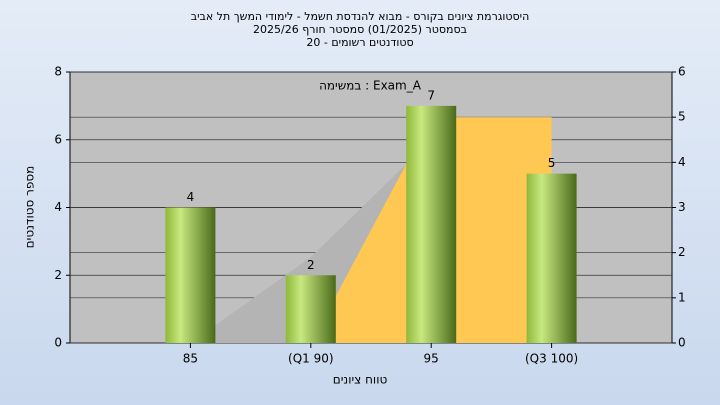  Describe the element at coordinates (359, 42) in the screenshot. I see `title-line: סטודנטים רשומים - 20` at that location.